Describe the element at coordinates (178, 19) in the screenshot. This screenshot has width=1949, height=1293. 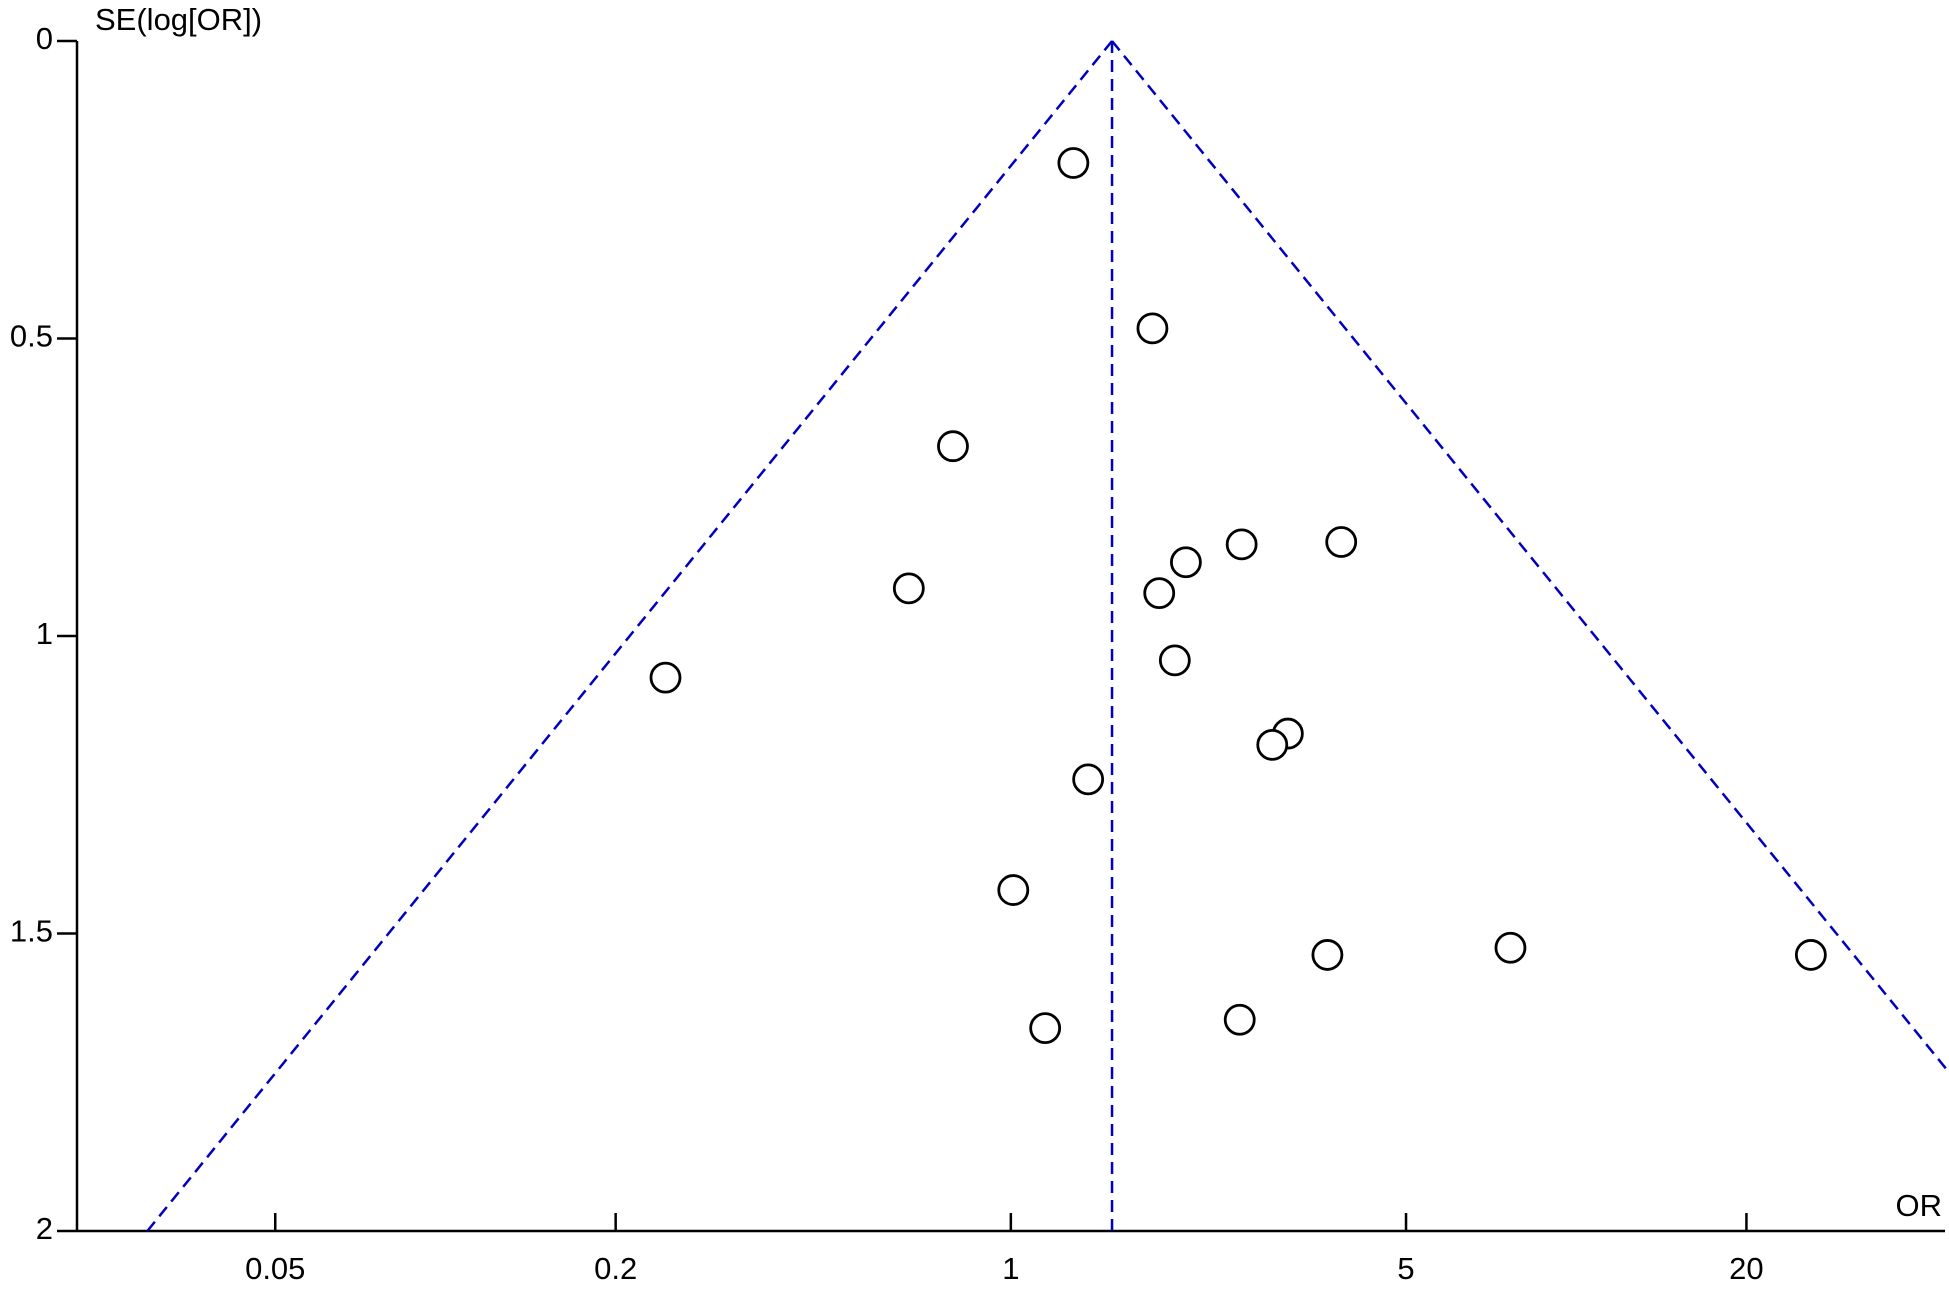
I see `y-axis-label: SE(log[OR])` at that location.